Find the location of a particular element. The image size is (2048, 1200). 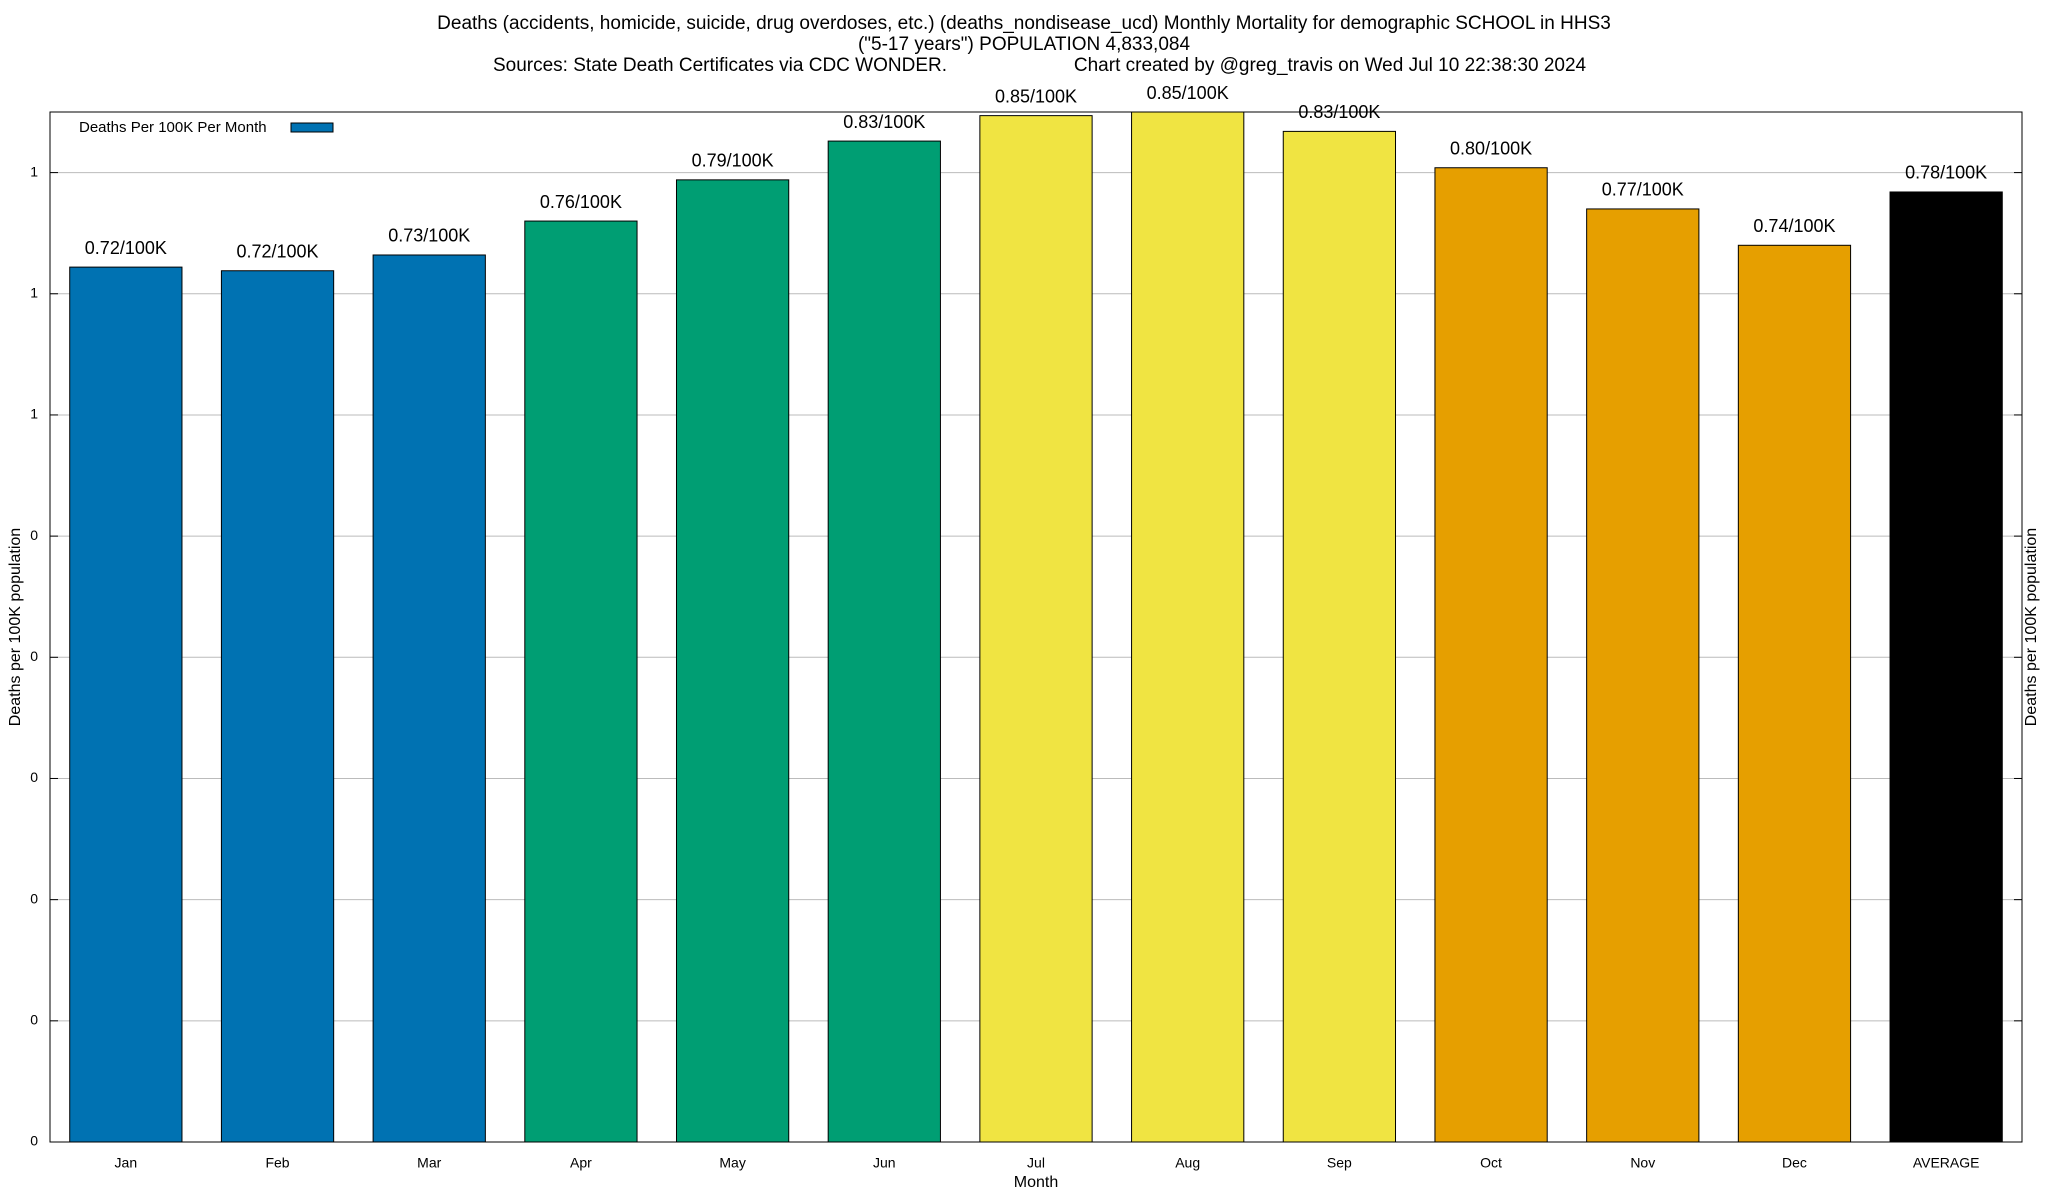

data-label: 0.80/100K is located at coordinates (1491, 148).